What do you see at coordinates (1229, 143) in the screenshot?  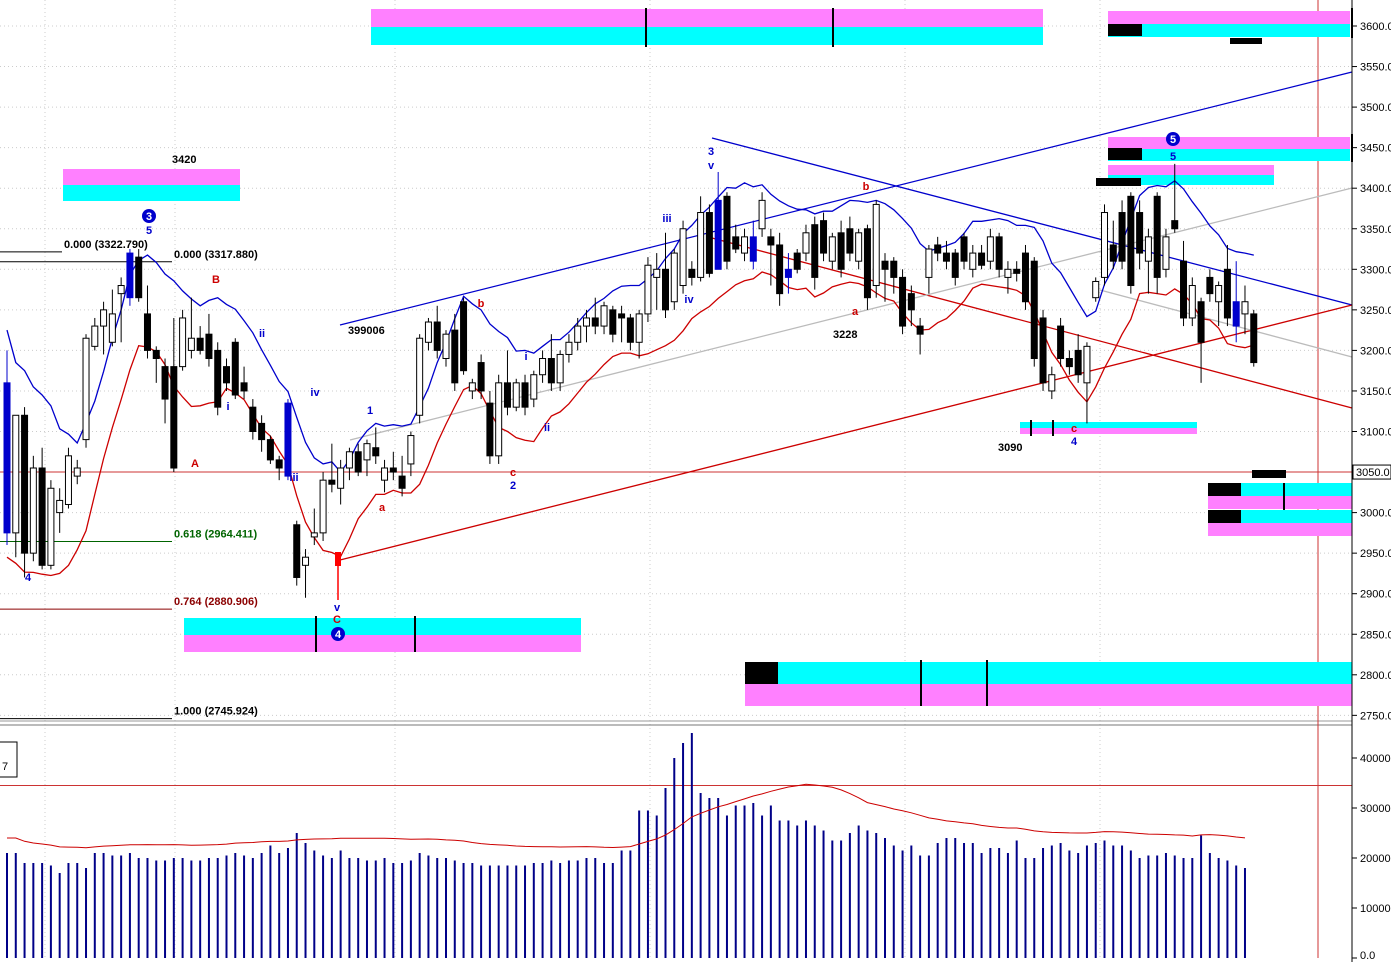 I see `band-wave5-top` at bounding box center [1229, 143].